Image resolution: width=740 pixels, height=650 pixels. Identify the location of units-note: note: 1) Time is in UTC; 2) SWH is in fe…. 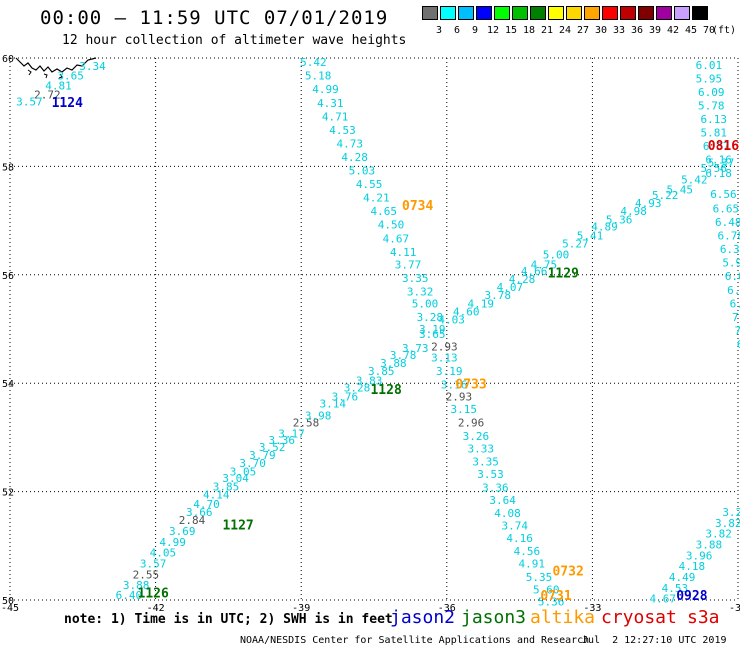
(228, 619).